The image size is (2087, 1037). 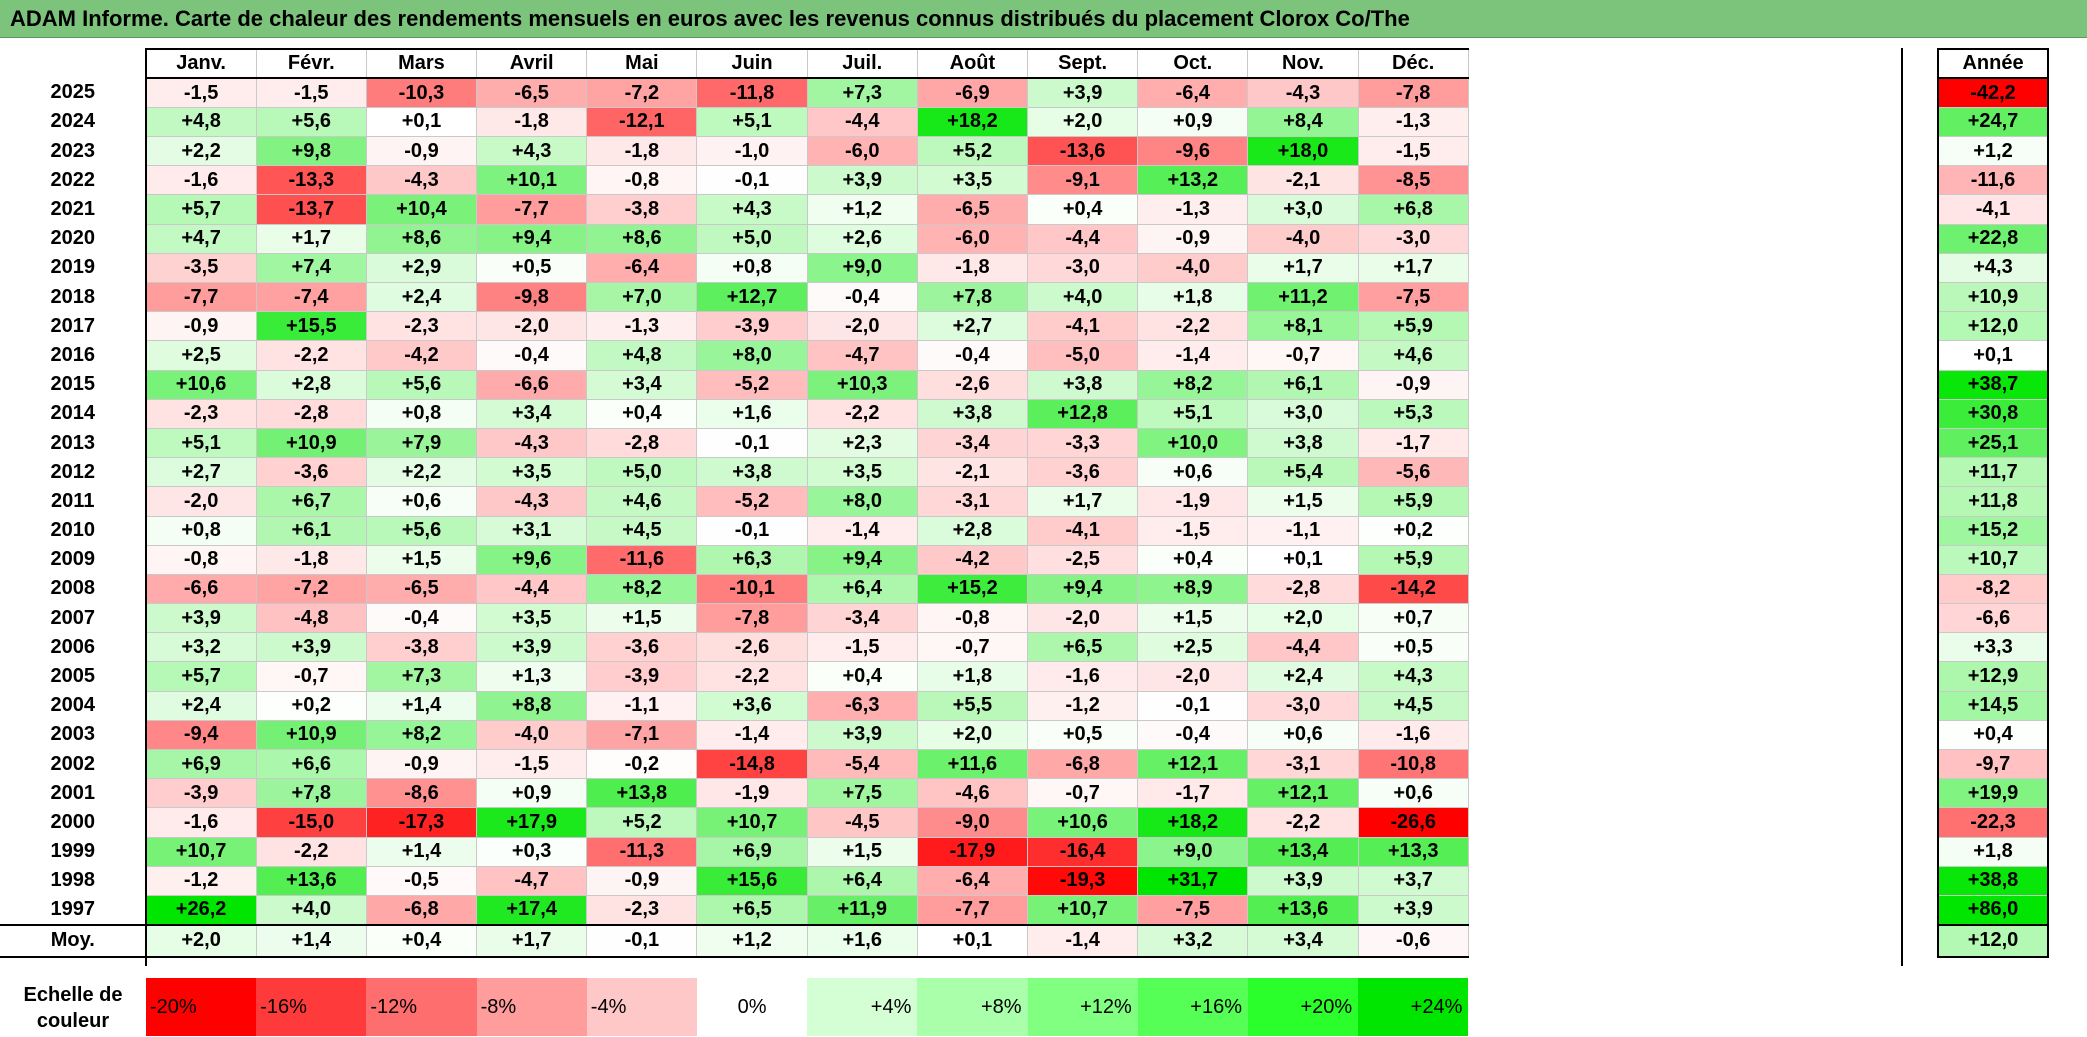 What do you see at coordinates (1303, 151) in the screenshot?
I see `heatmap-cell: +18,0` at bounding box center [1303, 151].